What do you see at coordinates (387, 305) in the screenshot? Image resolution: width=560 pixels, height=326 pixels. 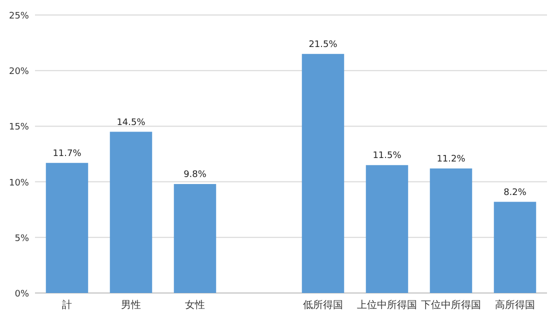 I see `xtick: 上位中所得国` at bounding box center [387, 305].